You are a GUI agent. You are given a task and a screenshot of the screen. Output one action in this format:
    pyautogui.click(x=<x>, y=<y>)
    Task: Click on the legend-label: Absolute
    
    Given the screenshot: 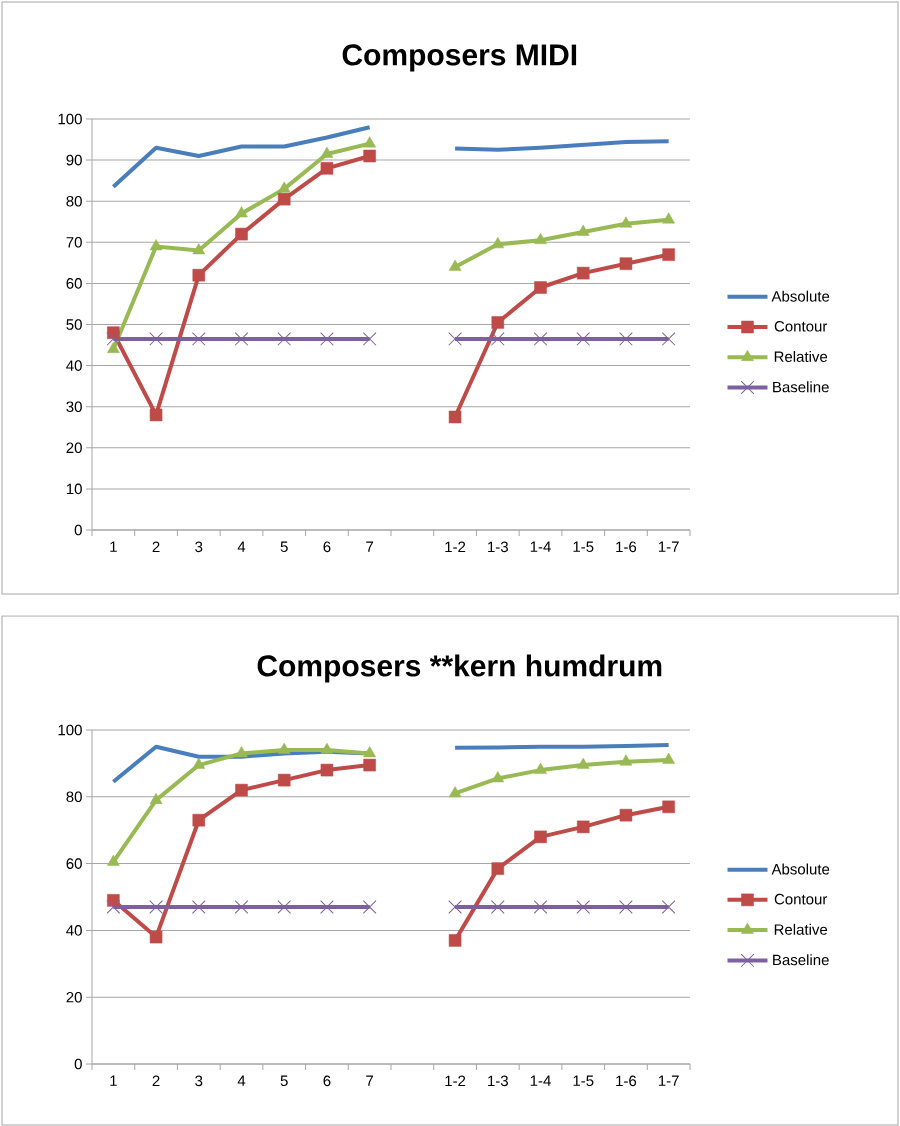 What is the action you would take?
    pyautogui.click(x=800, y=296)
    